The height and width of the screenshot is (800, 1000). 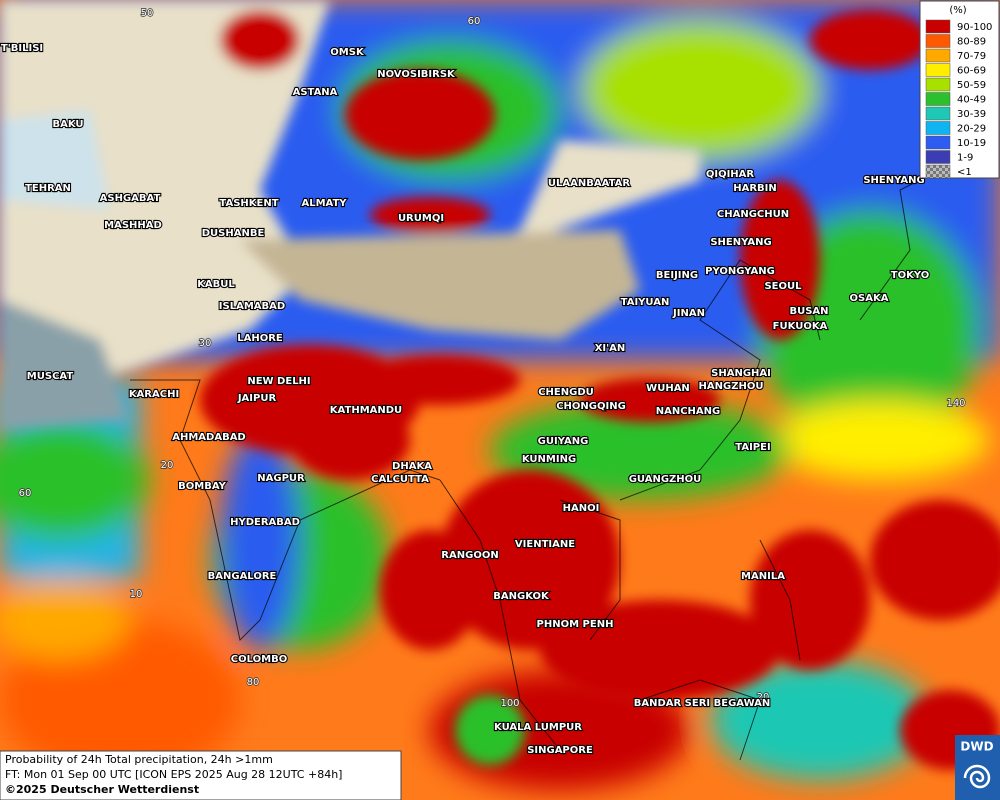 What do you see at coordinates (259, 659) in the screenshot?
I see `city-label: COLOMBO` at bounding box center [259, 659].